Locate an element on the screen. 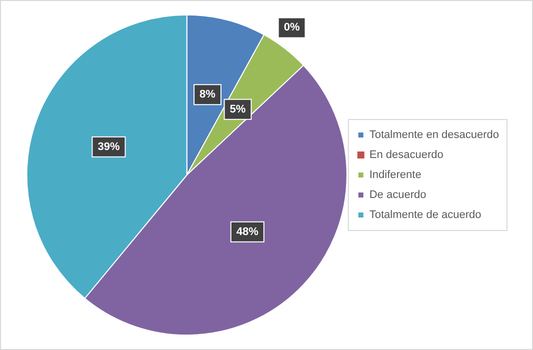 This screenshot has height=350, width=533. legend-label: Totalmente en desacuerdo is located at coordinates (434, 135).